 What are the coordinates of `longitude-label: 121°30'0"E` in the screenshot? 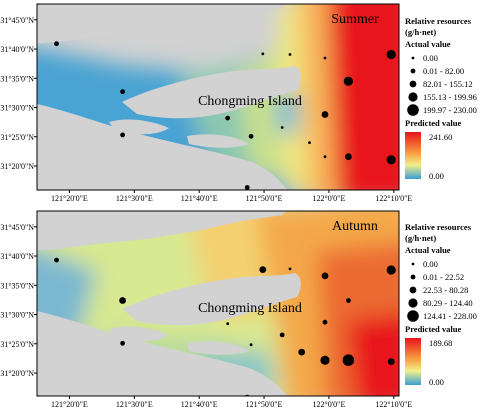 It's located at (134, 404).